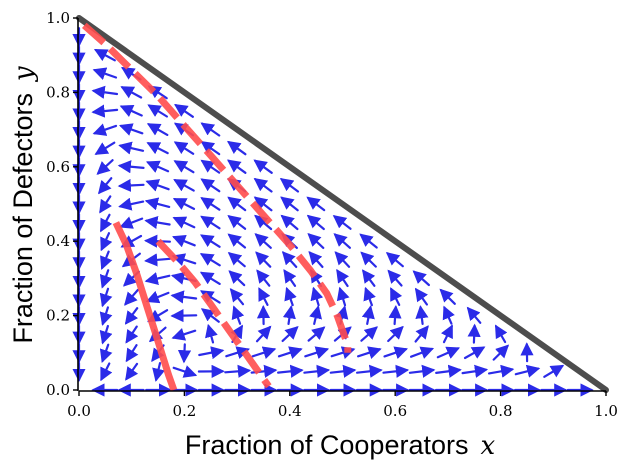  Describe the element at coordinates (23, 218) in the screenshot. I see `y-axis-label-text: Fraction of Defectors` at that location.